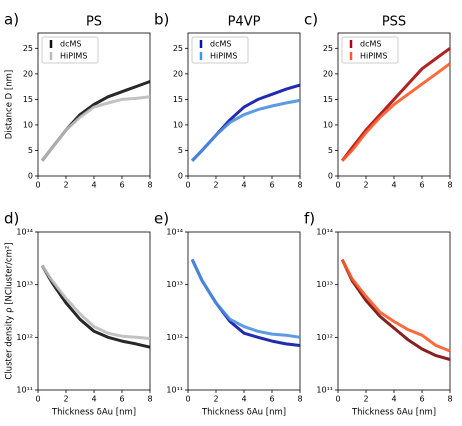  I want to click on panel-title: PSS, so click(394, 22).